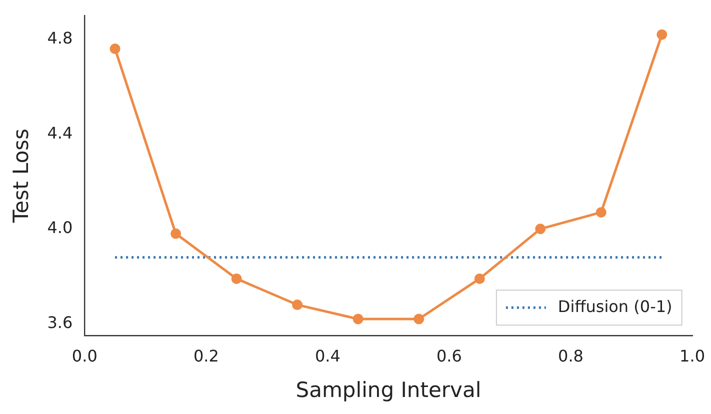 The height and width of the screenshot is (414, 711). I want to click on x-tick-label: 0.6, so click(449, 356).